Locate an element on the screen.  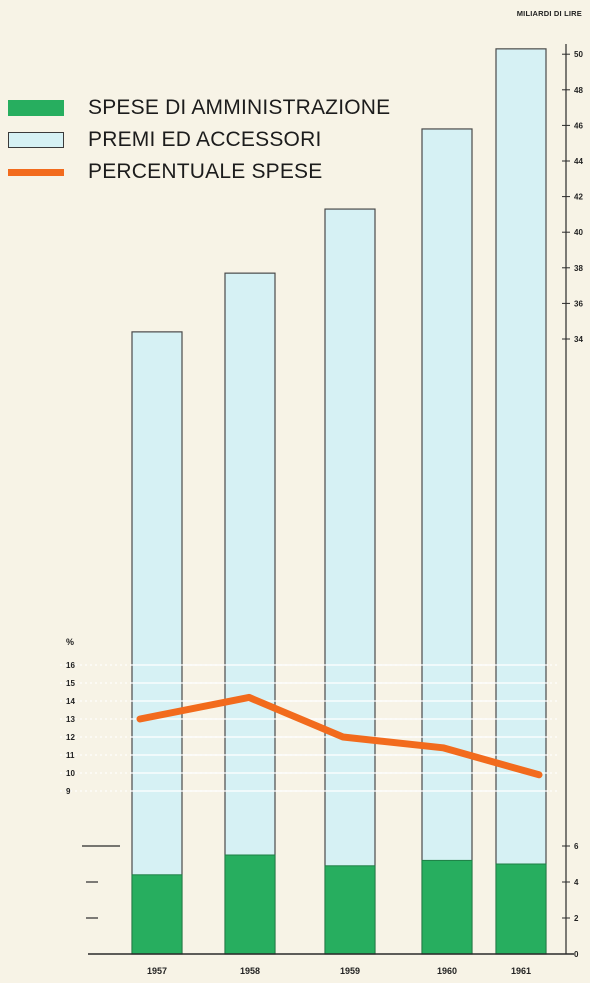
right-axis-tick-label: 0 is located at coordinates (576, 954).